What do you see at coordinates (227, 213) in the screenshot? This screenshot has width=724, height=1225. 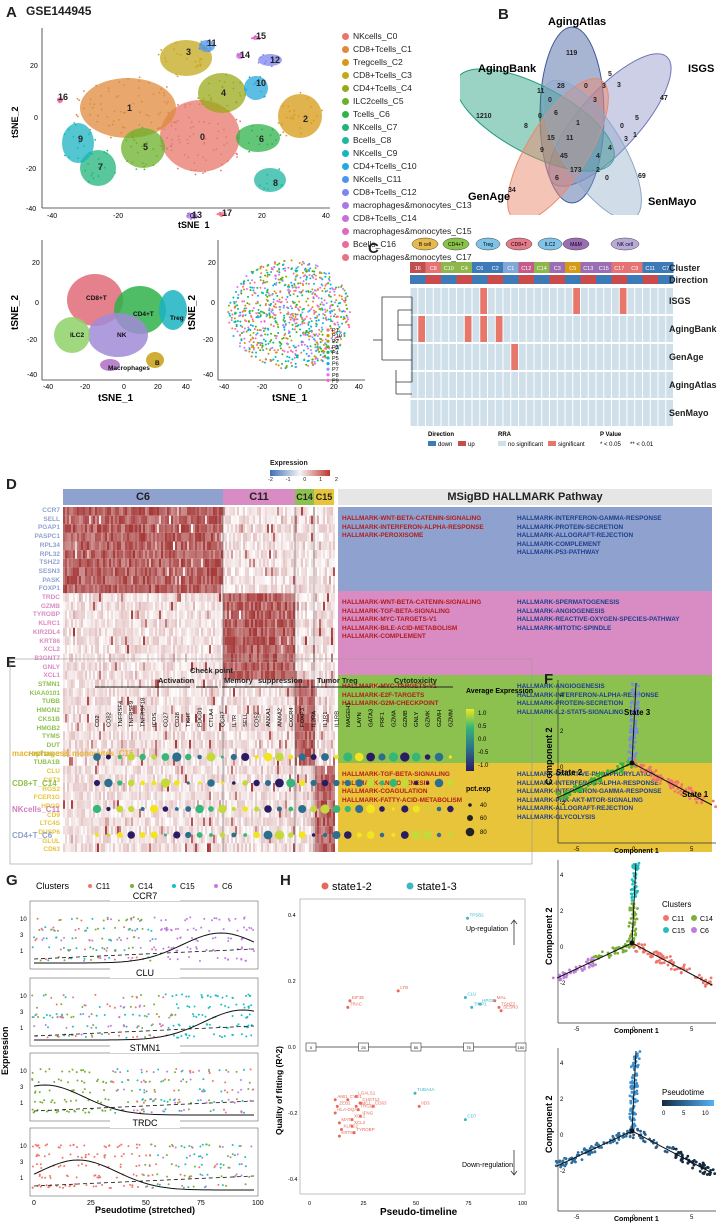 I see `cluster-num-17: 17` at bounding box center [227, 213].